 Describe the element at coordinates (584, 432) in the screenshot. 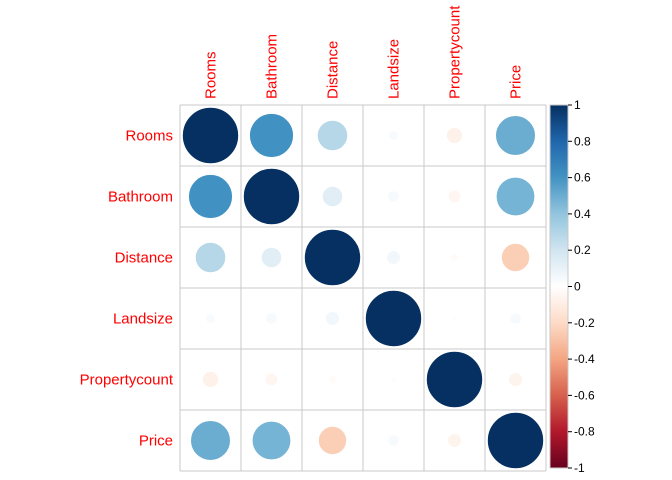

I see `colorbar-tick-label: -0.8` at that location.